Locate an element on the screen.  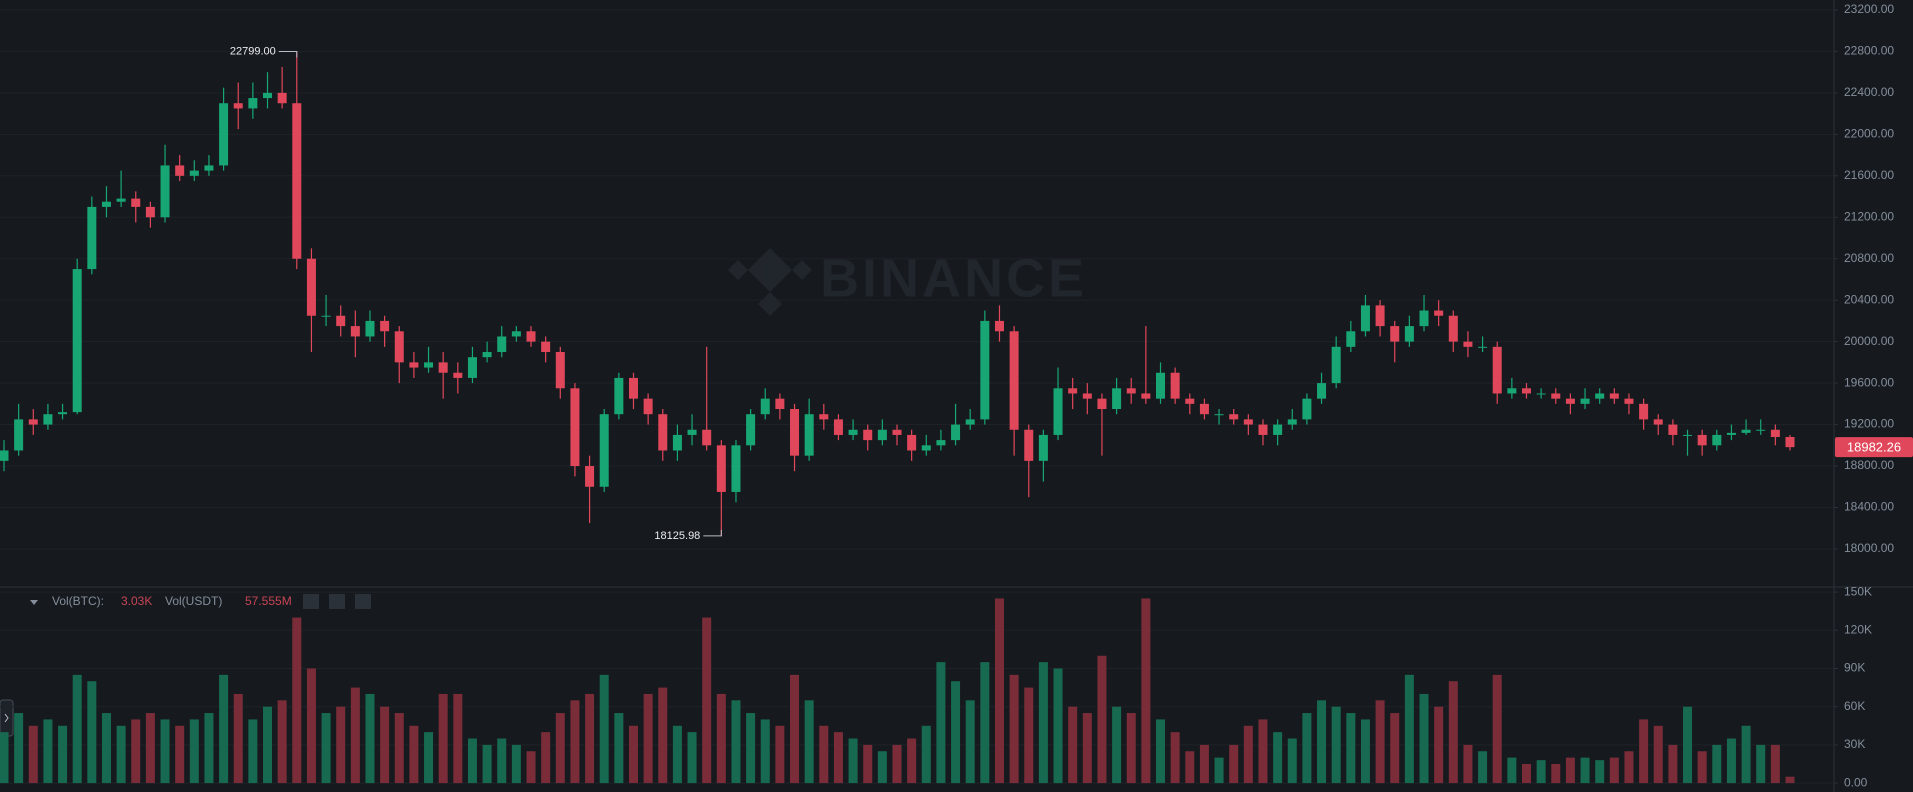
y-tick-label: 20800.00 is located at coordinates (1869, 258).